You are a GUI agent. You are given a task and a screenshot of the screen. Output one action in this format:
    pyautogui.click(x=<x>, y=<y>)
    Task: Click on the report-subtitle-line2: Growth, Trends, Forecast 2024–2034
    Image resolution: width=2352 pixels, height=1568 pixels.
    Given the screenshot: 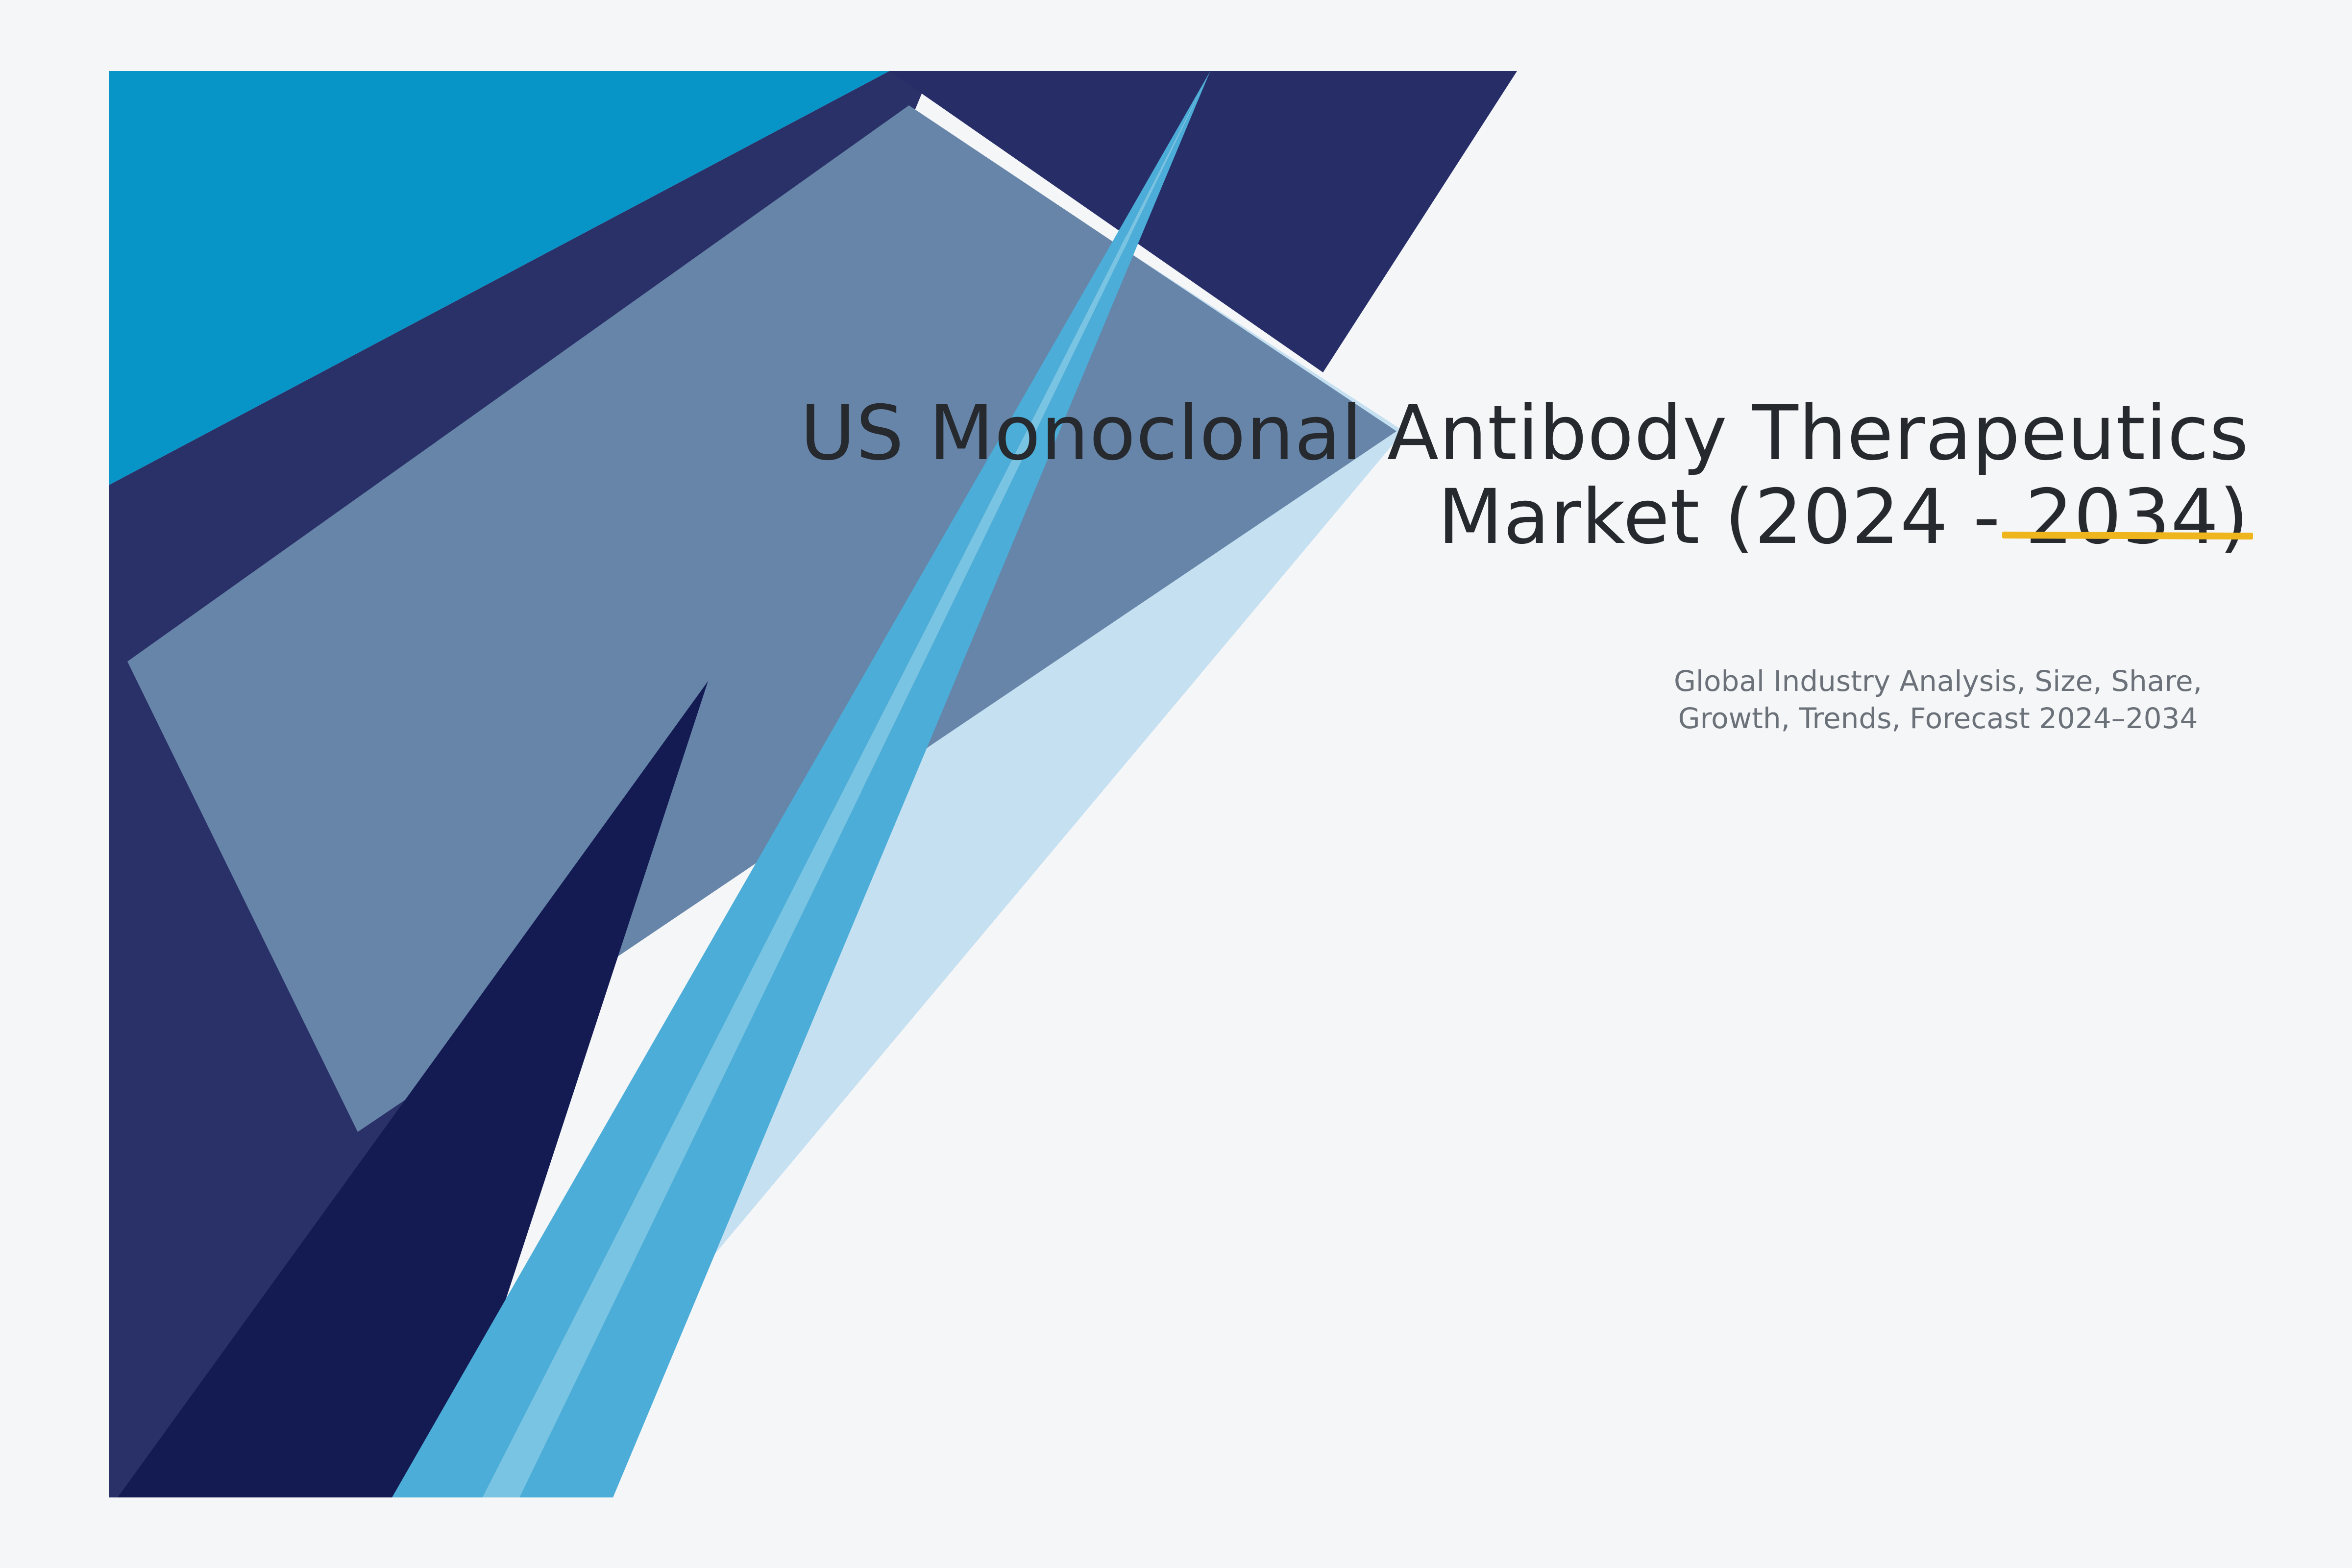 What is the action you would take?
    pyautogui.click(x=1938, y=718)
    